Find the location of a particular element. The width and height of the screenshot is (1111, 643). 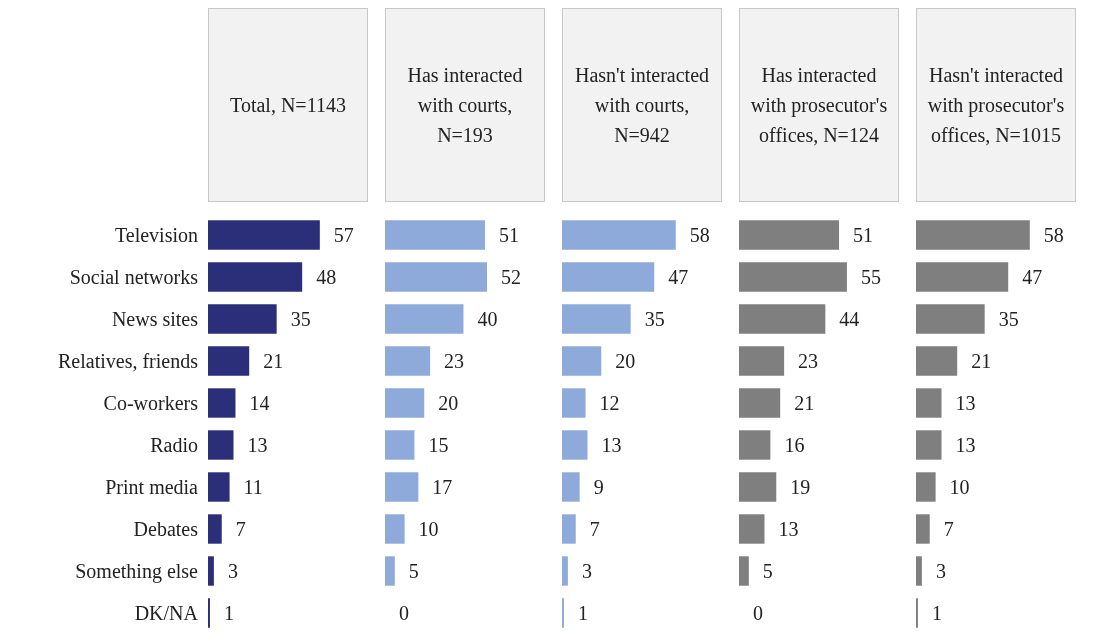

y-tick-label: News sites is located at coordinates (155, 319).